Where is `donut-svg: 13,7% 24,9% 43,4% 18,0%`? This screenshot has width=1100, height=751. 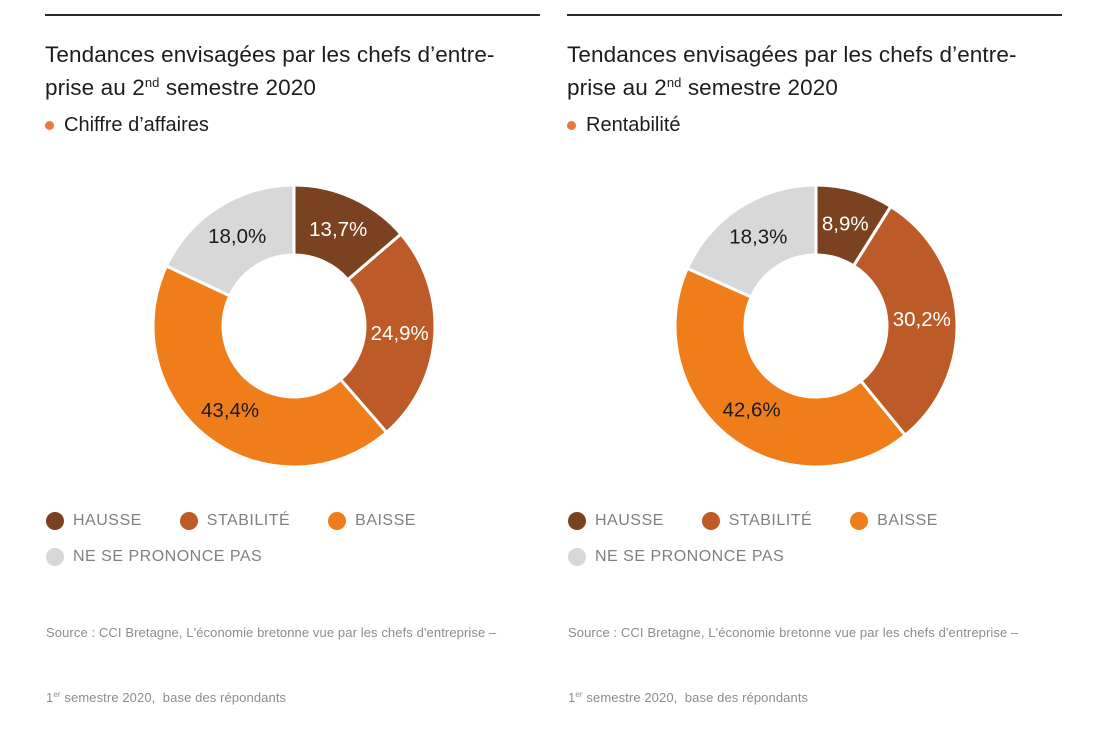
donut-svg: 13,7% 24,9% 43,4% 18,0% is located at coordinates (293, 326).